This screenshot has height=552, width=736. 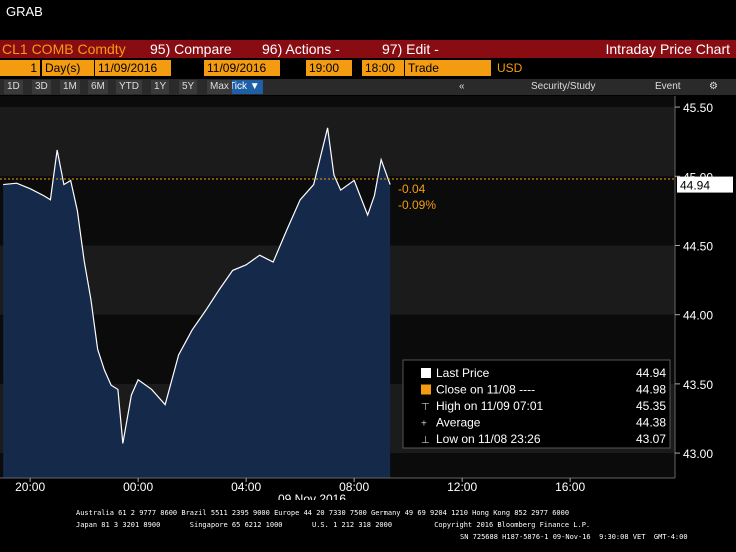 I want to click on grid-band, so click(x=337, y=142).